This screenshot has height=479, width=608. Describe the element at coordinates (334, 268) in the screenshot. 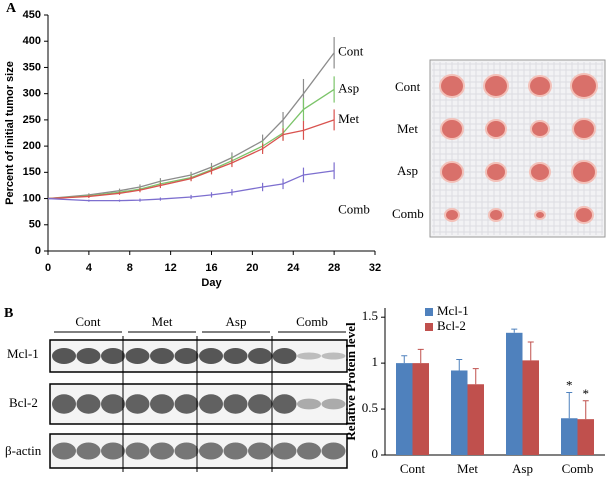

I see `x-tick-label: 28` at that location.